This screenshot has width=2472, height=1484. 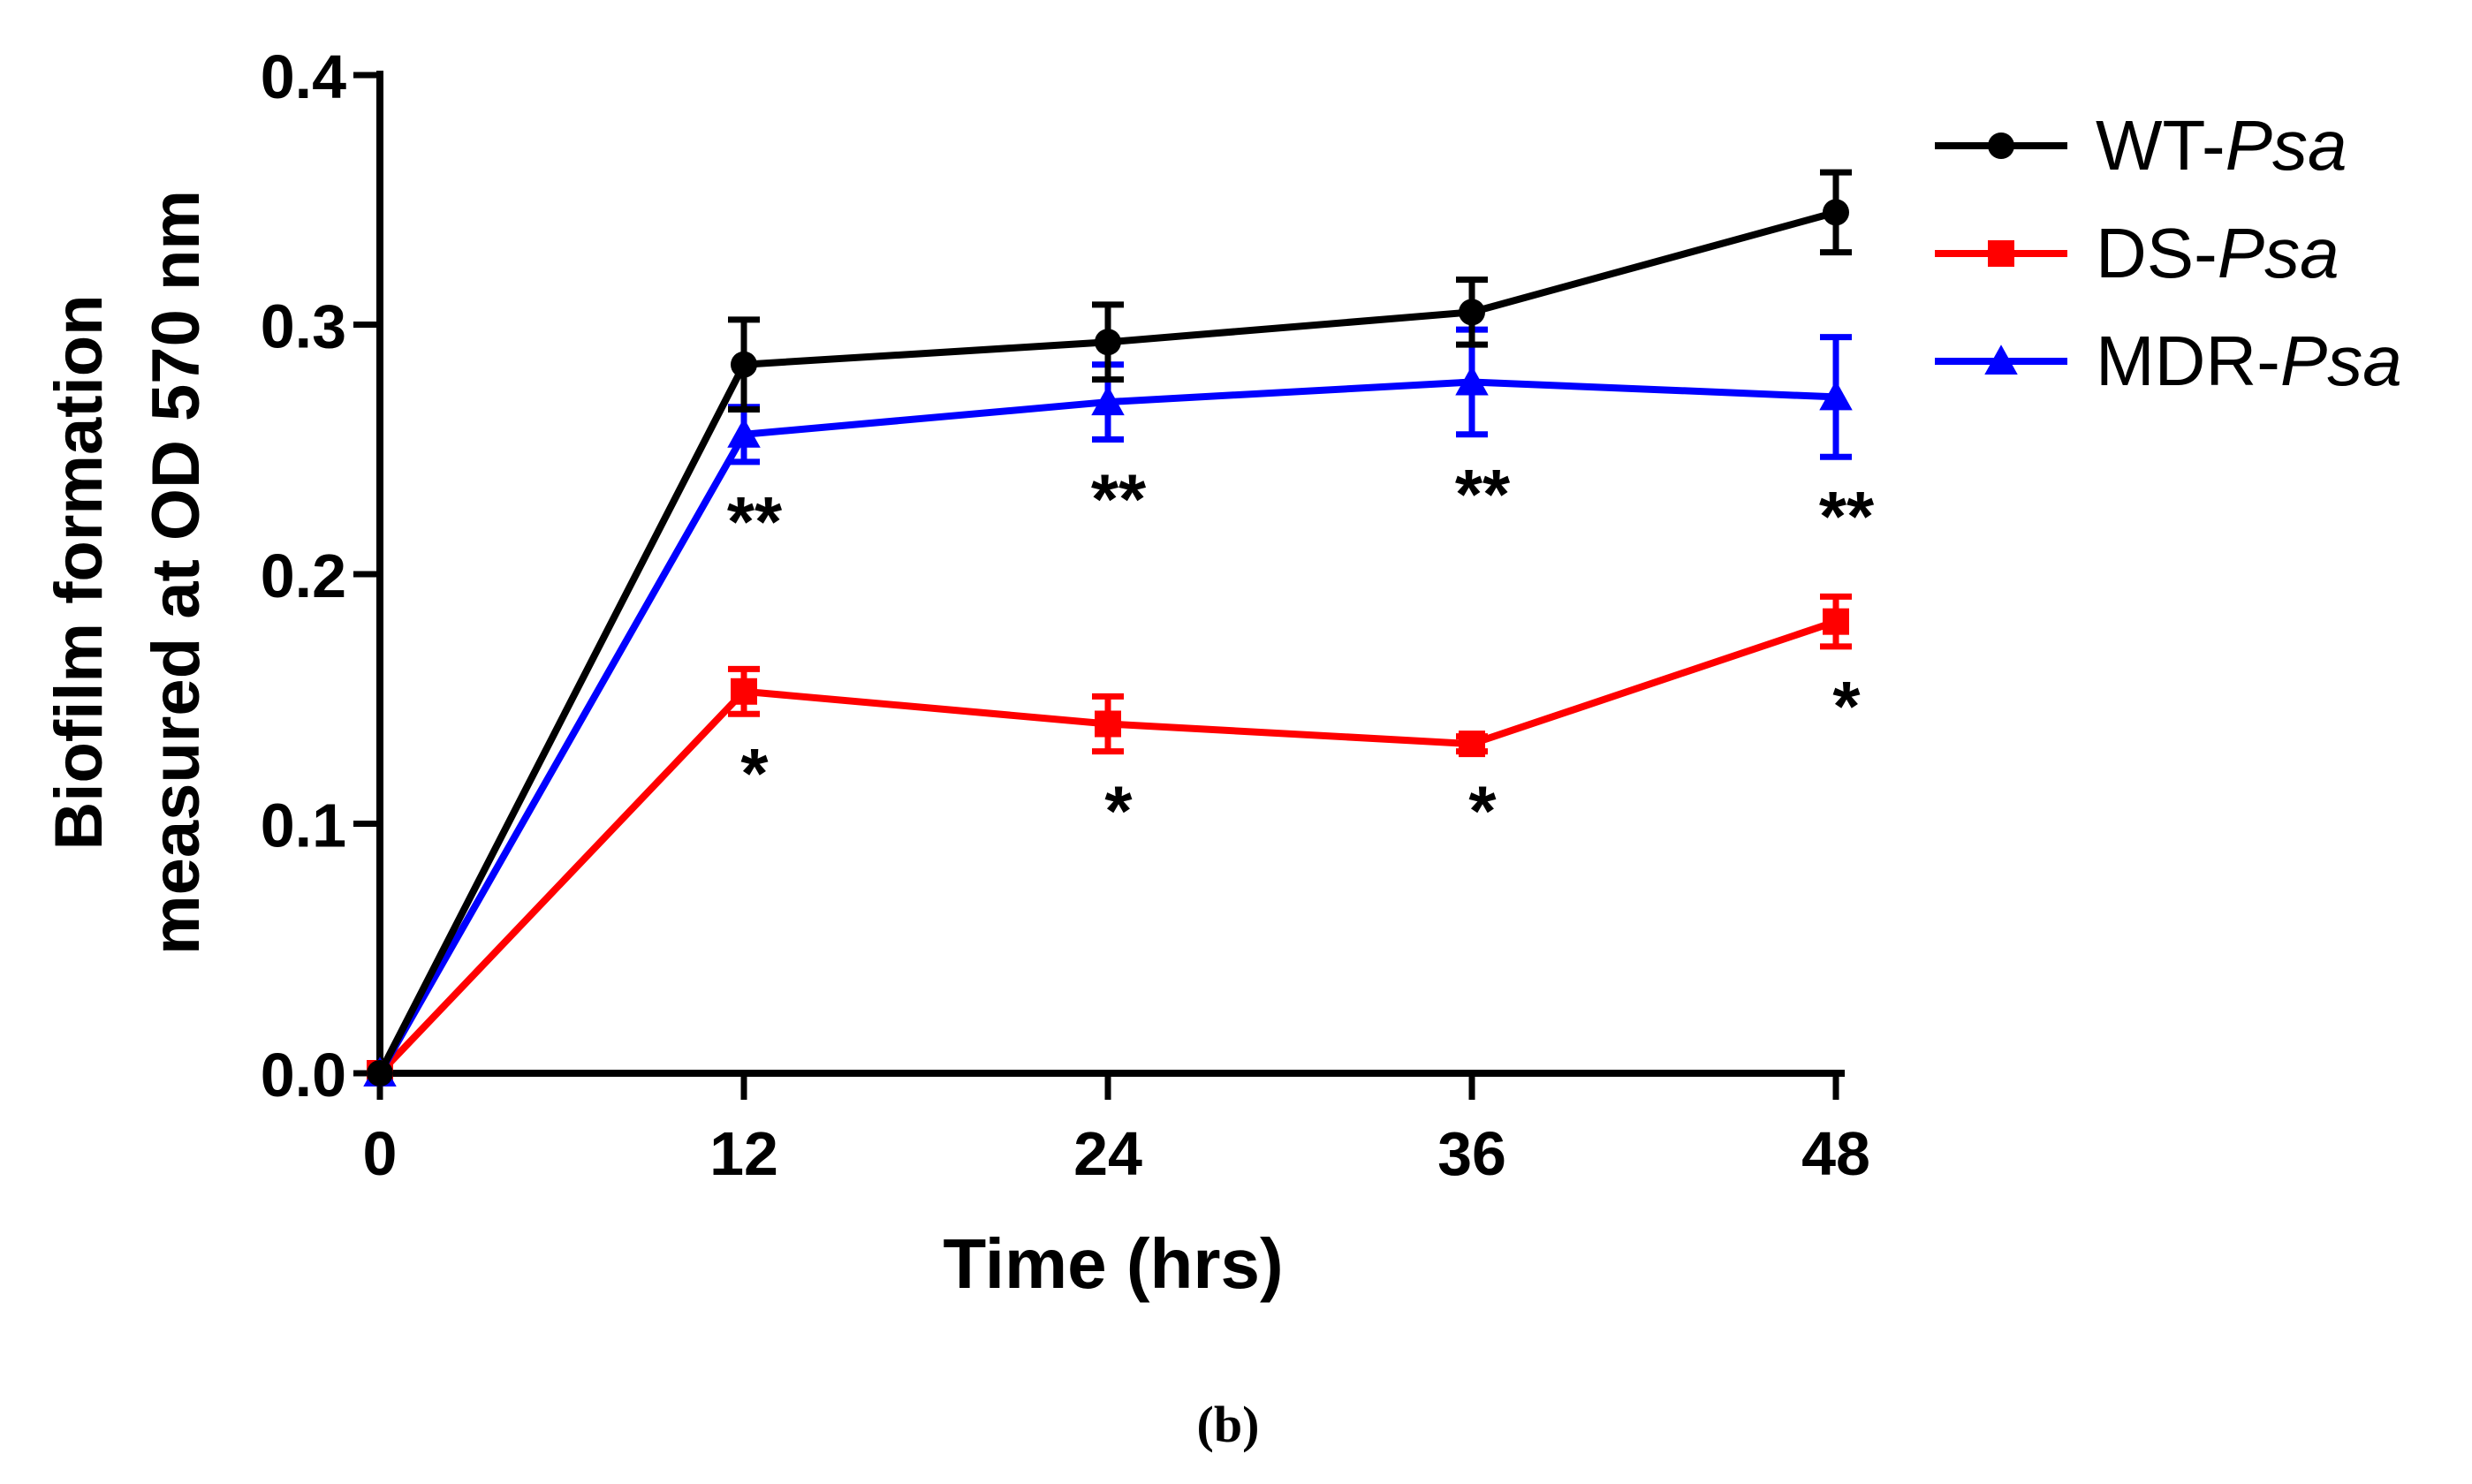 I want to click on legend-label: DS-Psa, so click(x=2217, y=253).